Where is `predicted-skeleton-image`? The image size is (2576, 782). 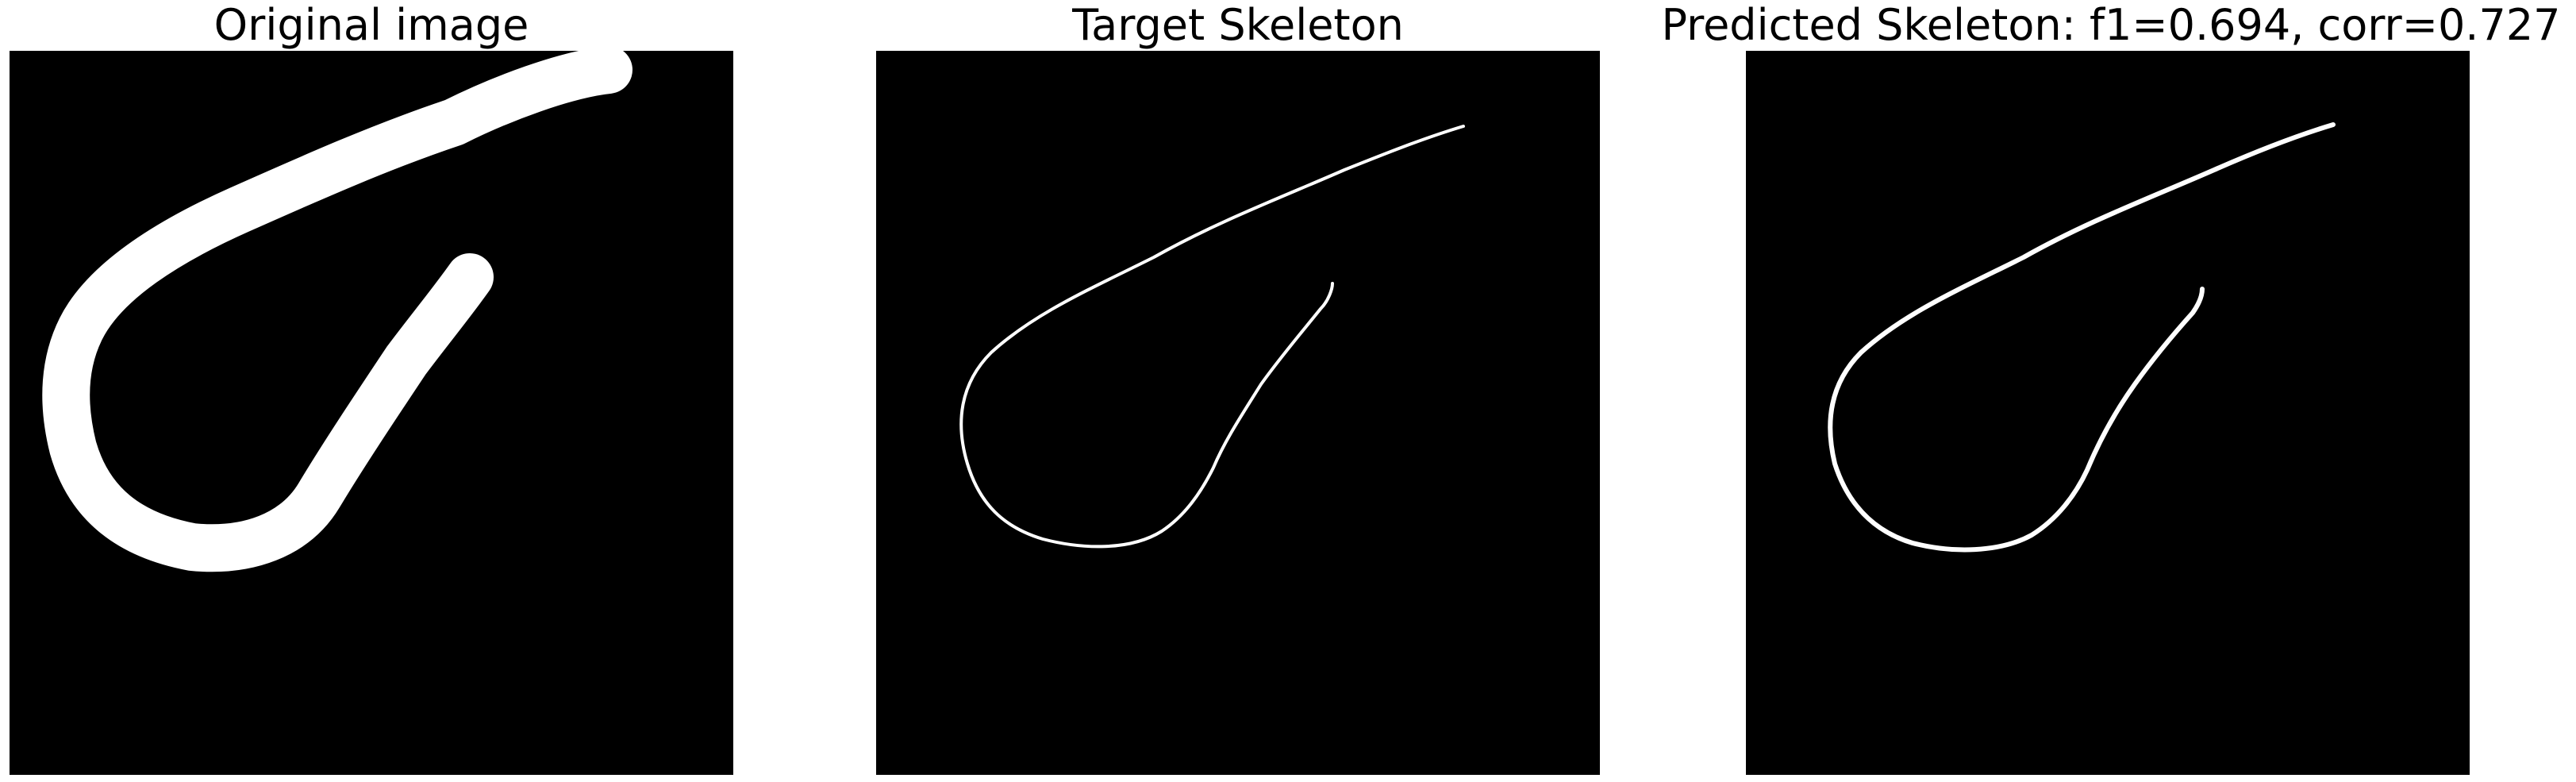
predicted-skeleton-image is located at coordinates (2082, 337).